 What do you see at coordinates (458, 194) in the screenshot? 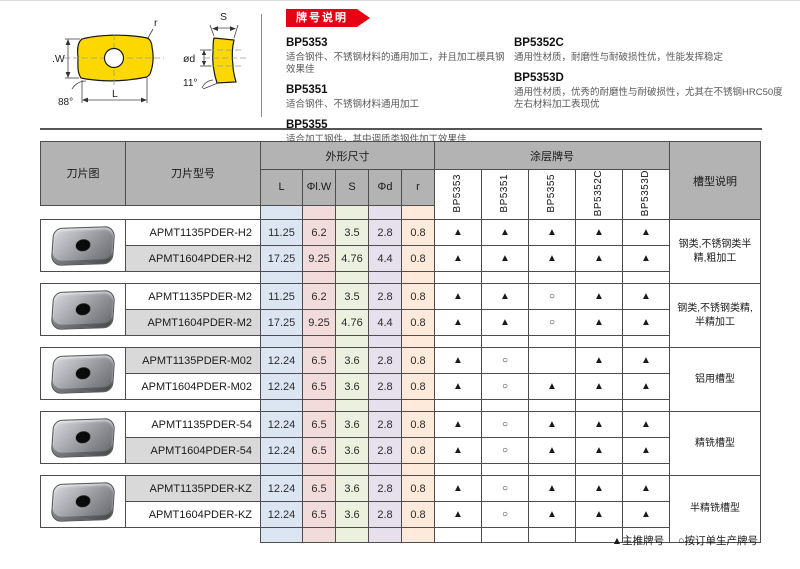
I see `col-header-coating-bp5353: BP5353` at bounding box center [458, 194].